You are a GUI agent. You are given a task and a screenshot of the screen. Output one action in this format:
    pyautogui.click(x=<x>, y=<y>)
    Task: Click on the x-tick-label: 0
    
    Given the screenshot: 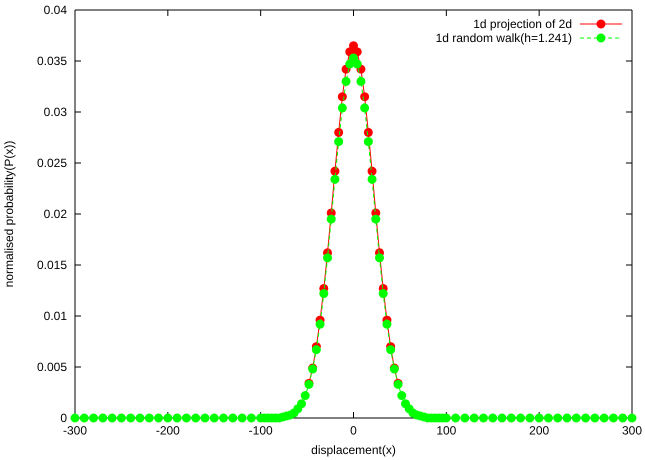 What is the action you would take?
    pyautogui.click(x=354, y=431)
    